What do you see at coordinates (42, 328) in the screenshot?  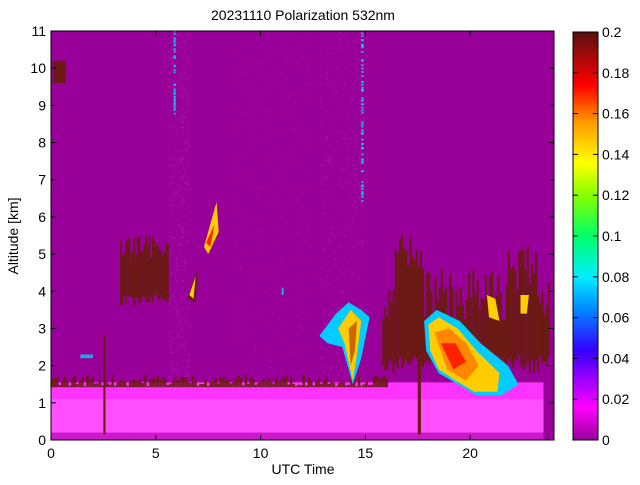 I see `y-tick-label: 3` at bounding box center [42, 328].